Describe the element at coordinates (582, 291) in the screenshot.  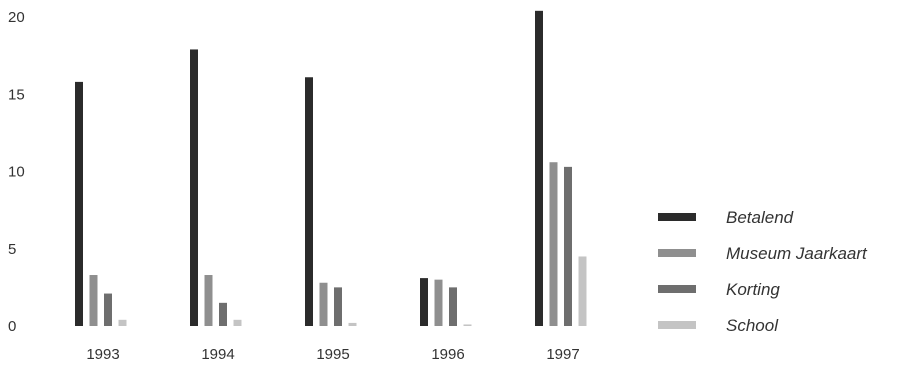
I see `bar-school-1997` at that location.